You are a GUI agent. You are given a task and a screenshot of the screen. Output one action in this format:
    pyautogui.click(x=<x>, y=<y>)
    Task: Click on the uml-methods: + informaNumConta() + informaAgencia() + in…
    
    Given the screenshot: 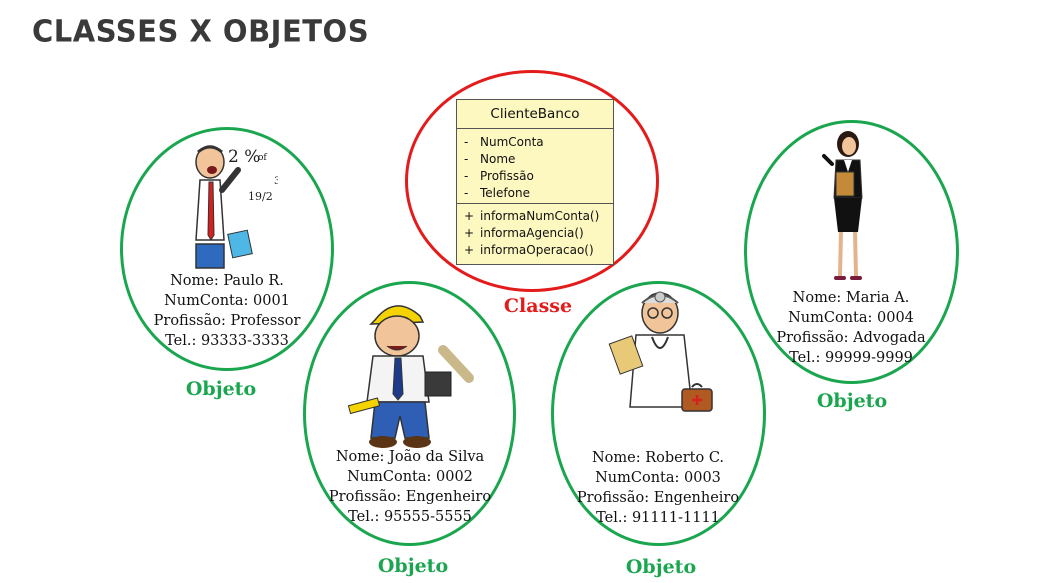 What is the action you would take?
    pyautogui.click(x=535, y=231)
    